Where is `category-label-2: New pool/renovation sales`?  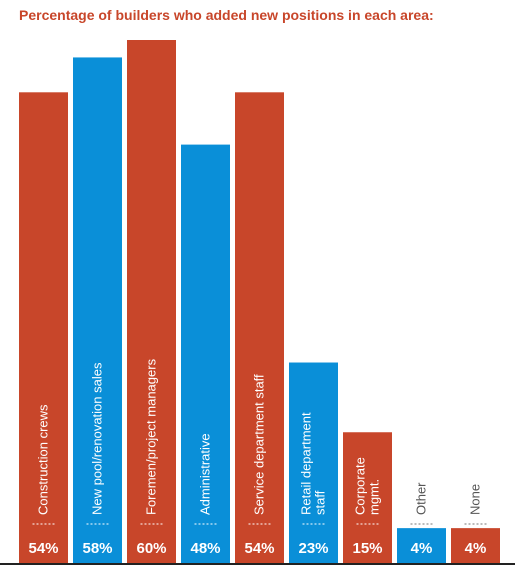
category-label-2: New pool/renovation sales is located at coordinates (97, 438).